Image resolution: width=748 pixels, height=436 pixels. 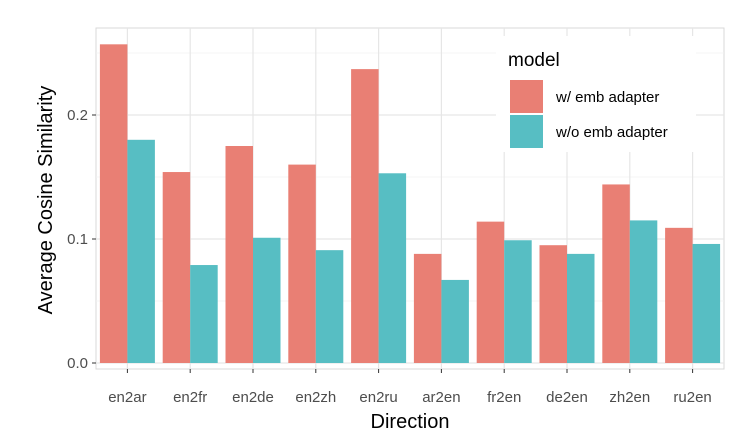 What do you see at coordinates (141, 251) in the screenshot?
I see `bar-en2ar-wo-emb-adapter` at bounding box center [141, 251].